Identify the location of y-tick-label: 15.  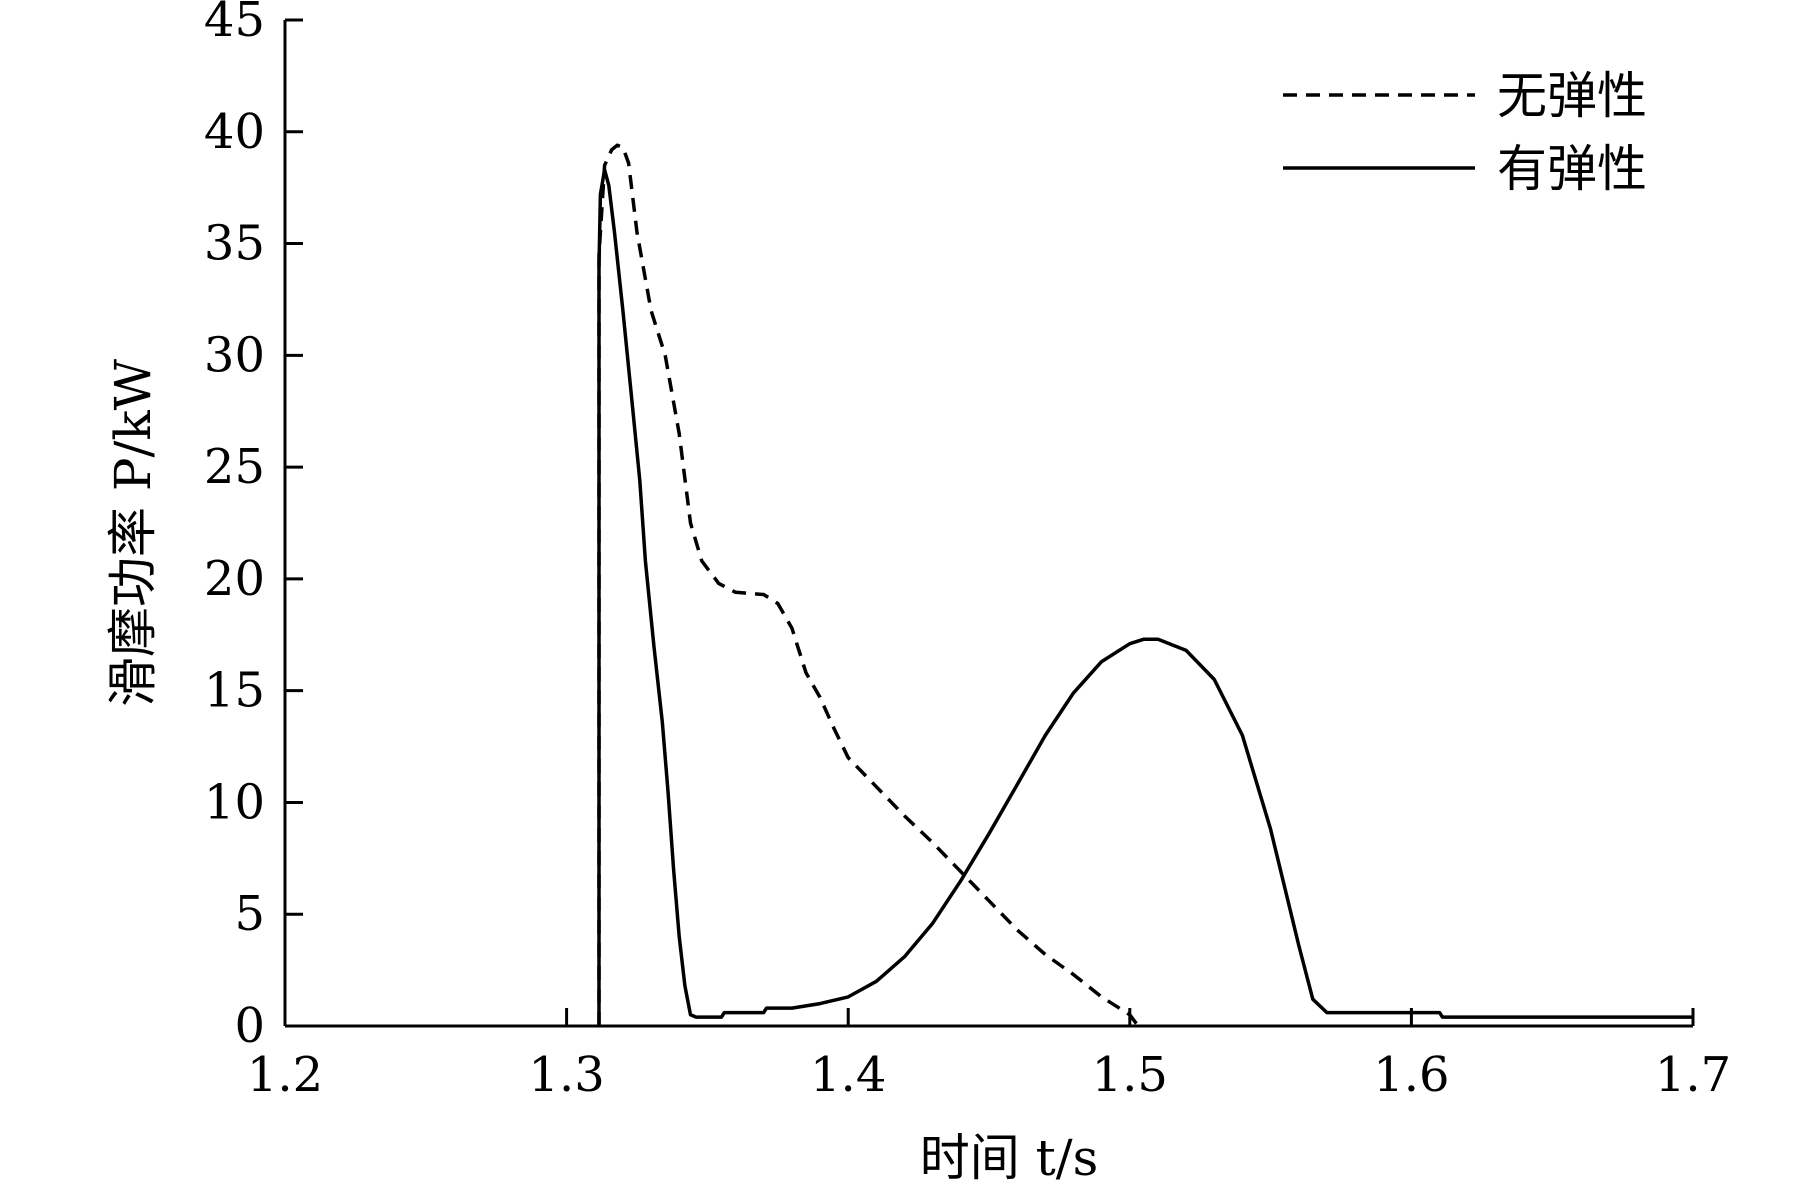
(234, 691).